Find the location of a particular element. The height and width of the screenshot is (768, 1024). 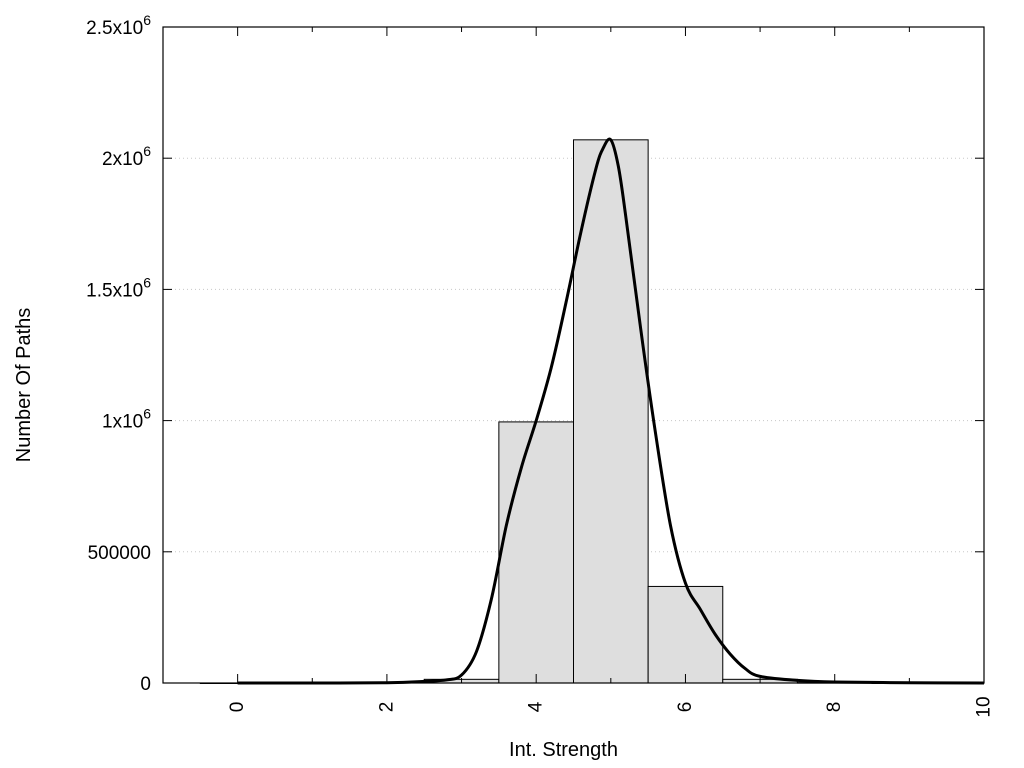

x-axis-title: Int. Strength is located at coordinates (563, 750).